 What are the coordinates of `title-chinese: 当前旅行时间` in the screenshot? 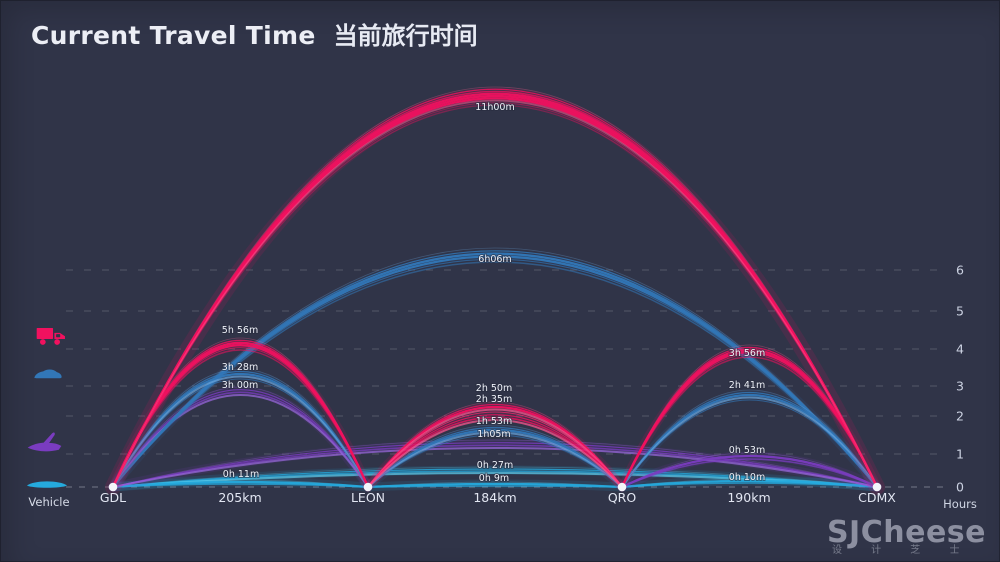 It's located at (405, 36).